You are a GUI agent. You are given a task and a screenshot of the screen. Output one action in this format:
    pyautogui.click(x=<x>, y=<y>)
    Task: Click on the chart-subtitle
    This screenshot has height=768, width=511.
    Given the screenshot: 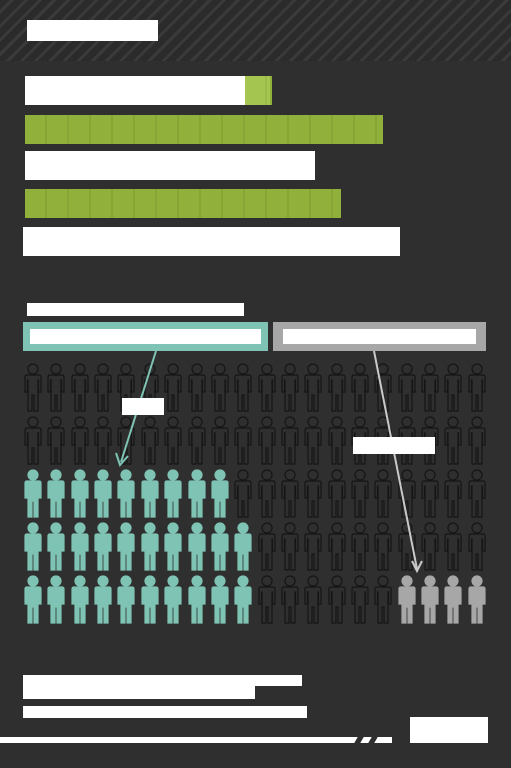 What is the action you would take?
    pyautogui.click(x=135, y=309)
    